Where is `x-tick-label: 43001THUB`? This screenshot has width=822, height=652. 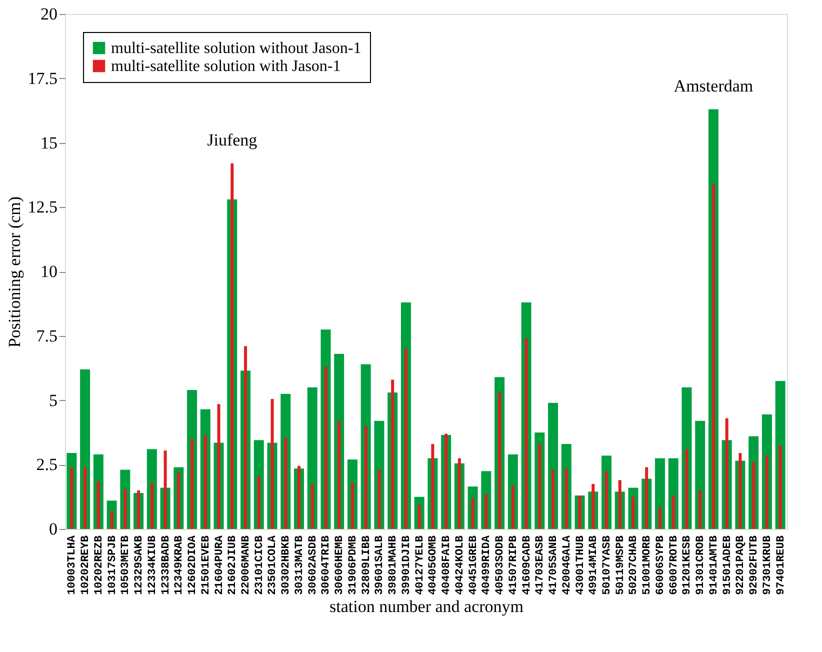 x-tick-label: 43001THUB is located at coordinates (580, 565).